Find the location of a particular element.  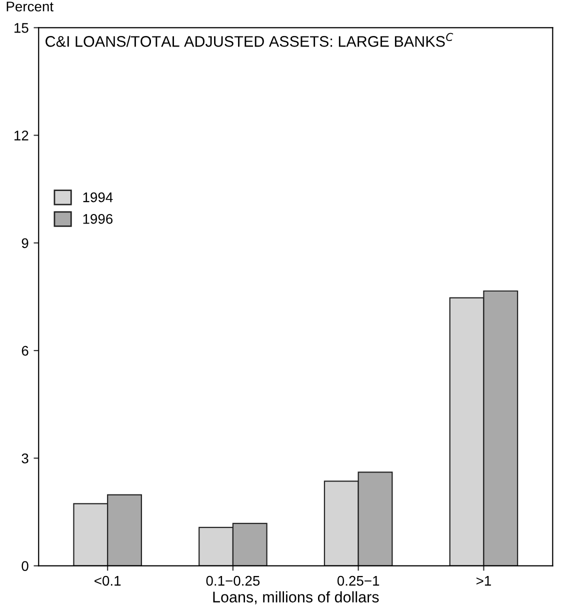

y-axis-title: Percent is located at coordinates (30, 7).